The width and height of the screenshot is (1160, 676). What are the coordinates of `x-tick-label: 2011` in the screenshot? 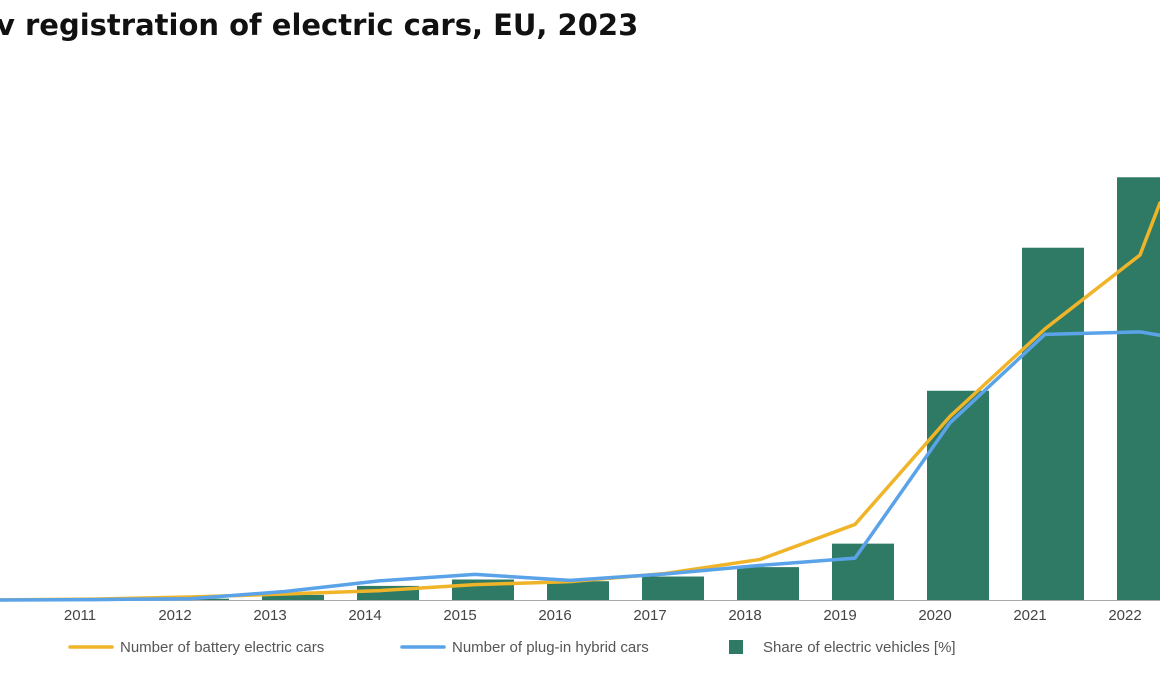 It's located at (80, 615).